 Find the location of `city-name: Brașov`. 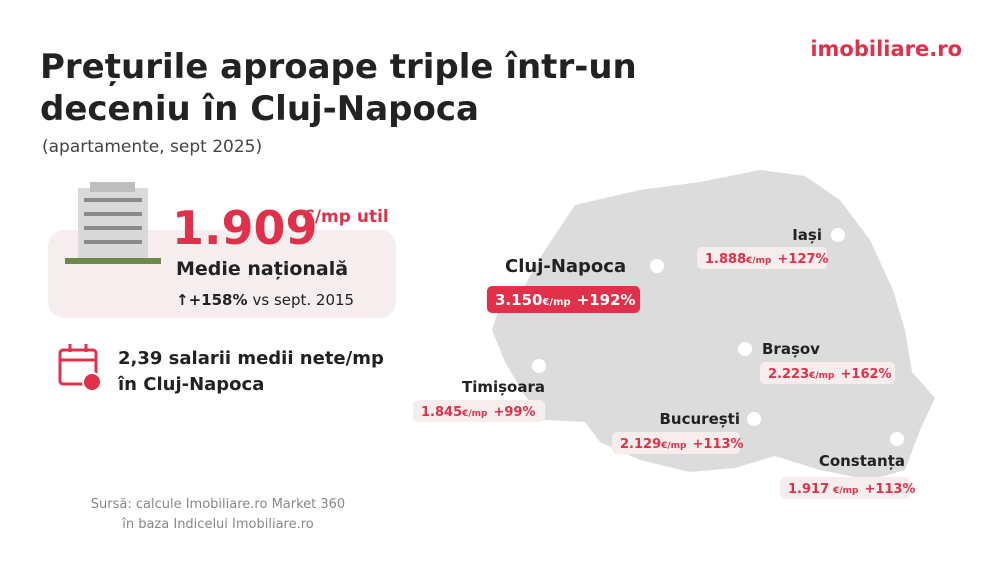

city-name: Brașov is located at coordinates (791, 349).